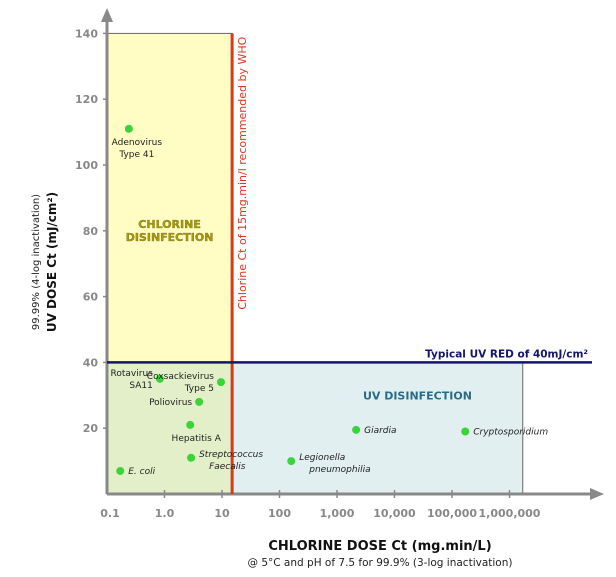  I want to click on y-tick-label: 140, so click(86, 33).